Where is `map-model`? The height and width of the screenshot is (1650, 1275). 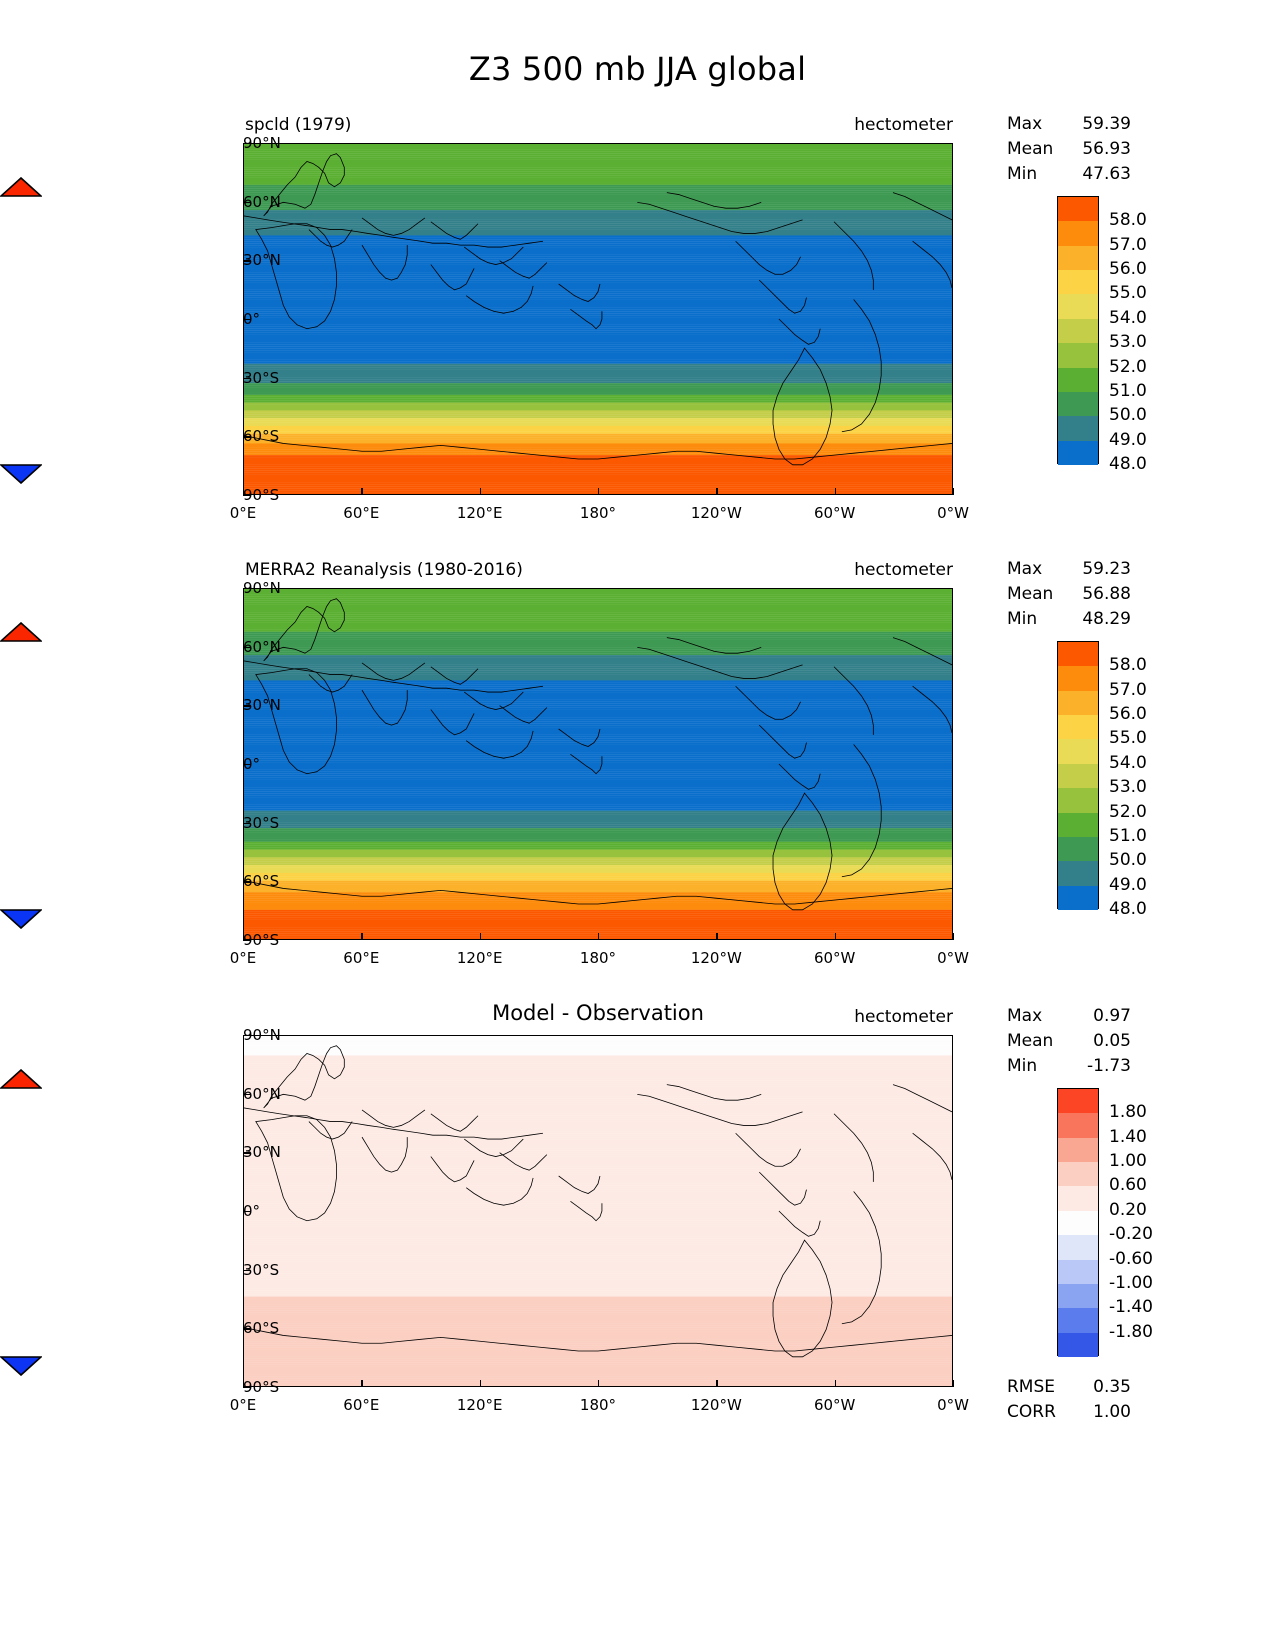 map-model is located at coordinates (598, 319).